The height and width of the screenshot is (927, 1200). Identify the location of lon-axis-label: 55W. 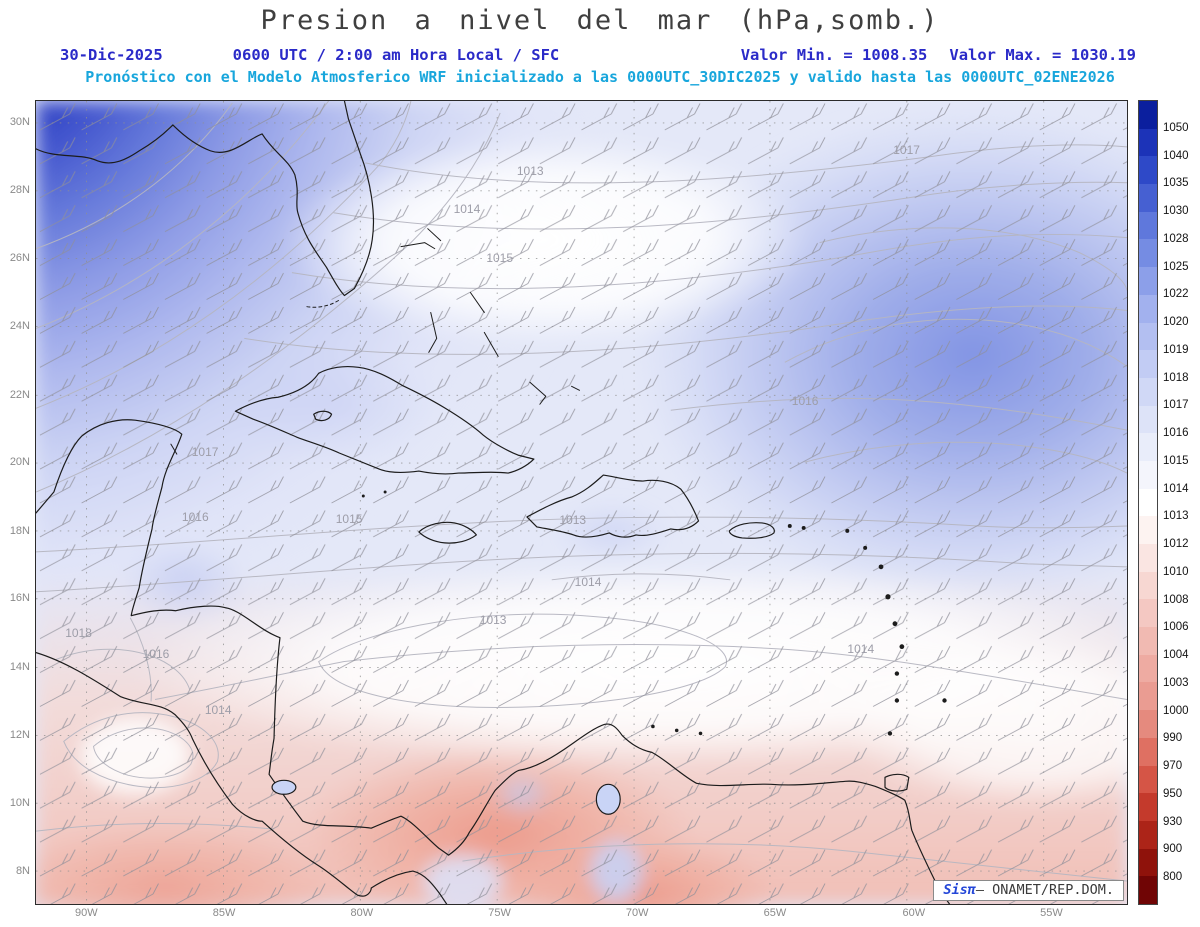
(1051, 913).